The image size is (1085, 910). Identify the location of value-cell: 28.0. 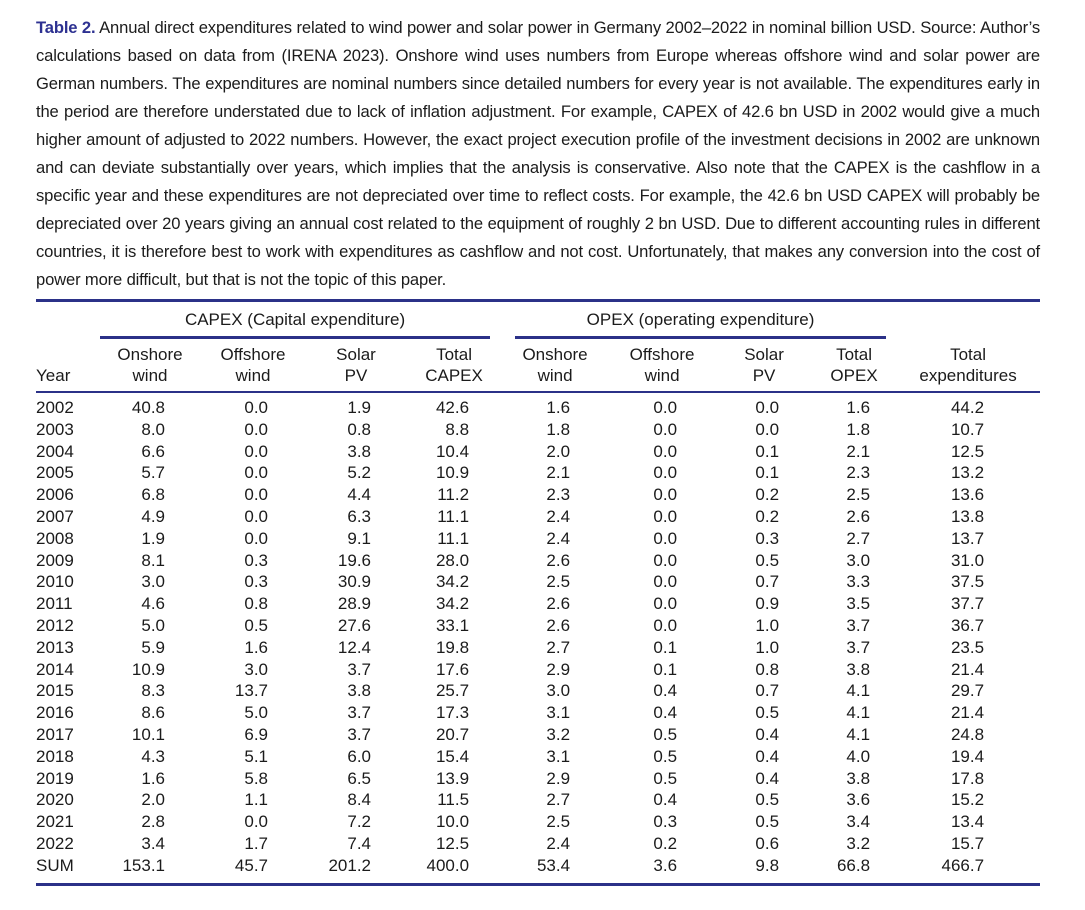
(452, 560).